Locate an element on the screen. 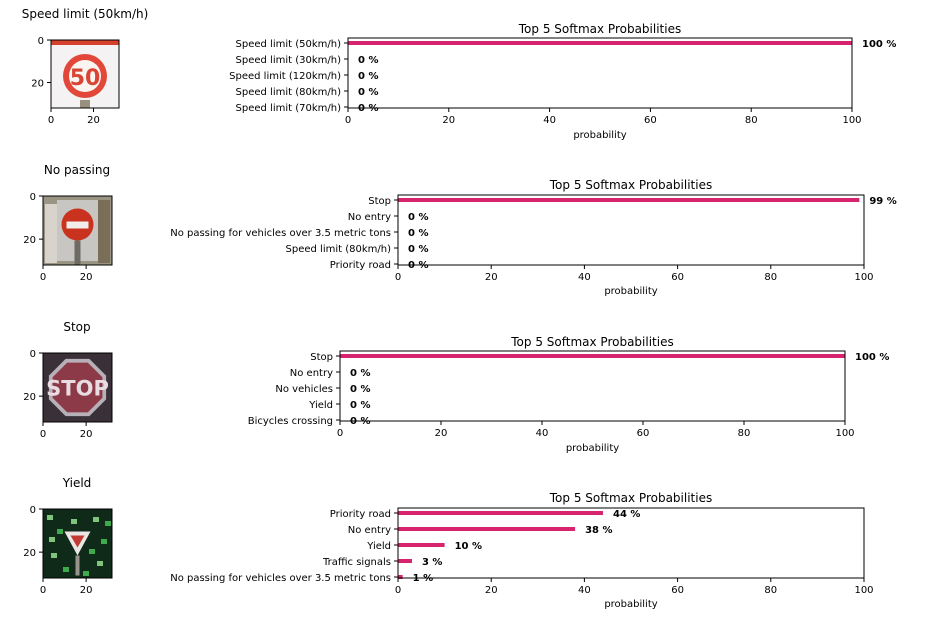 Image resolution: width=938 pixels, height=624 pixels. probability-value-label: 44 % is located at coordinates (626, 514).